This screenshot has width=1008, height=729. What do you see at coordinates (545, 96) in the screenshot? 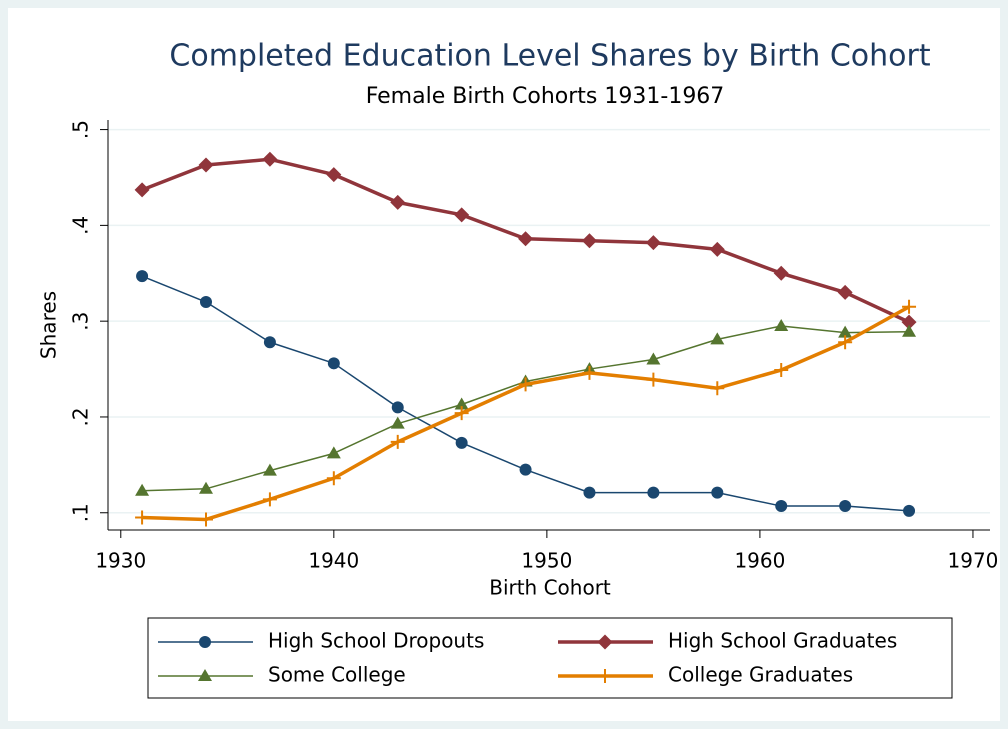
I see `chart-subtitle: Female Birth Cohorts 1931-1967` at bounding box center [545, 96].